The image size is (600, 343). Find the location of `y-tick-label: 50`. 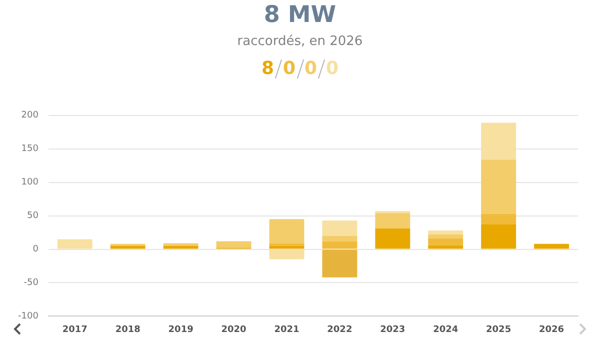

y-tick-label: 50 is located at coordinates (32, 216).